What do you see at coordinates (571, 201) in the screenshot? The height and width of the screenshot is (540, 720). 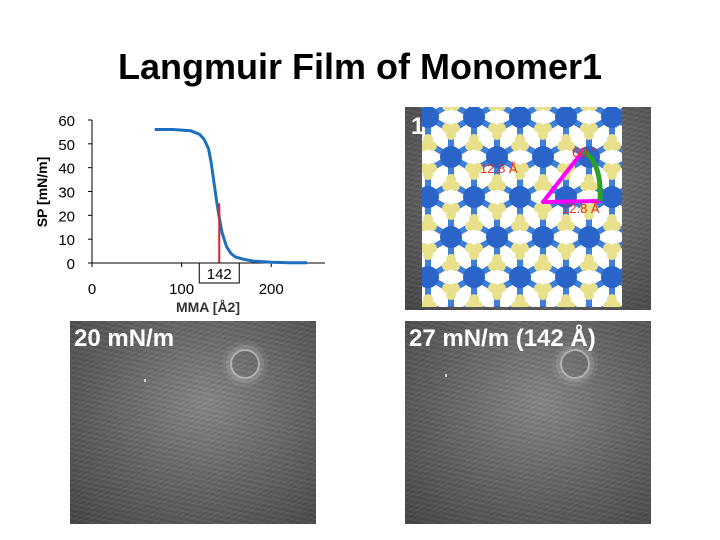 I see `lattice-vector-b` at bounding box center [571, 201].